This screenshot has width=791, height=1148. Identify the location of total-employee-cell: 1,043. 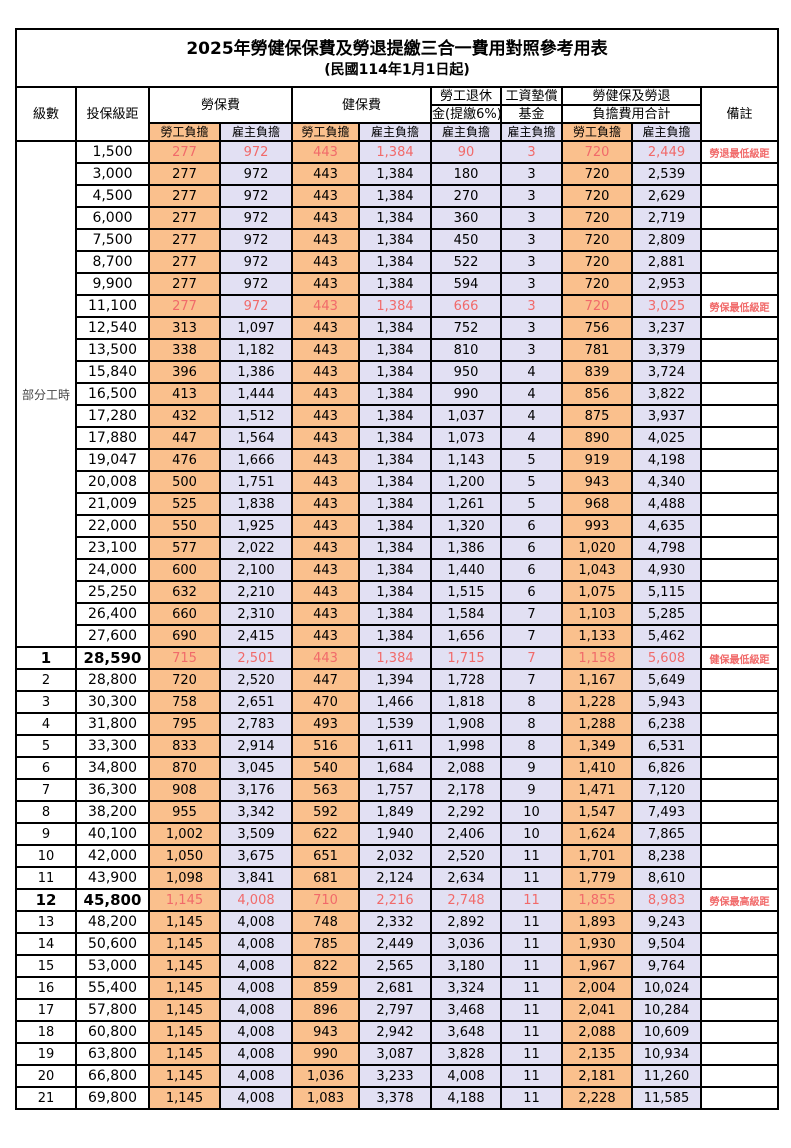
(597, 570).